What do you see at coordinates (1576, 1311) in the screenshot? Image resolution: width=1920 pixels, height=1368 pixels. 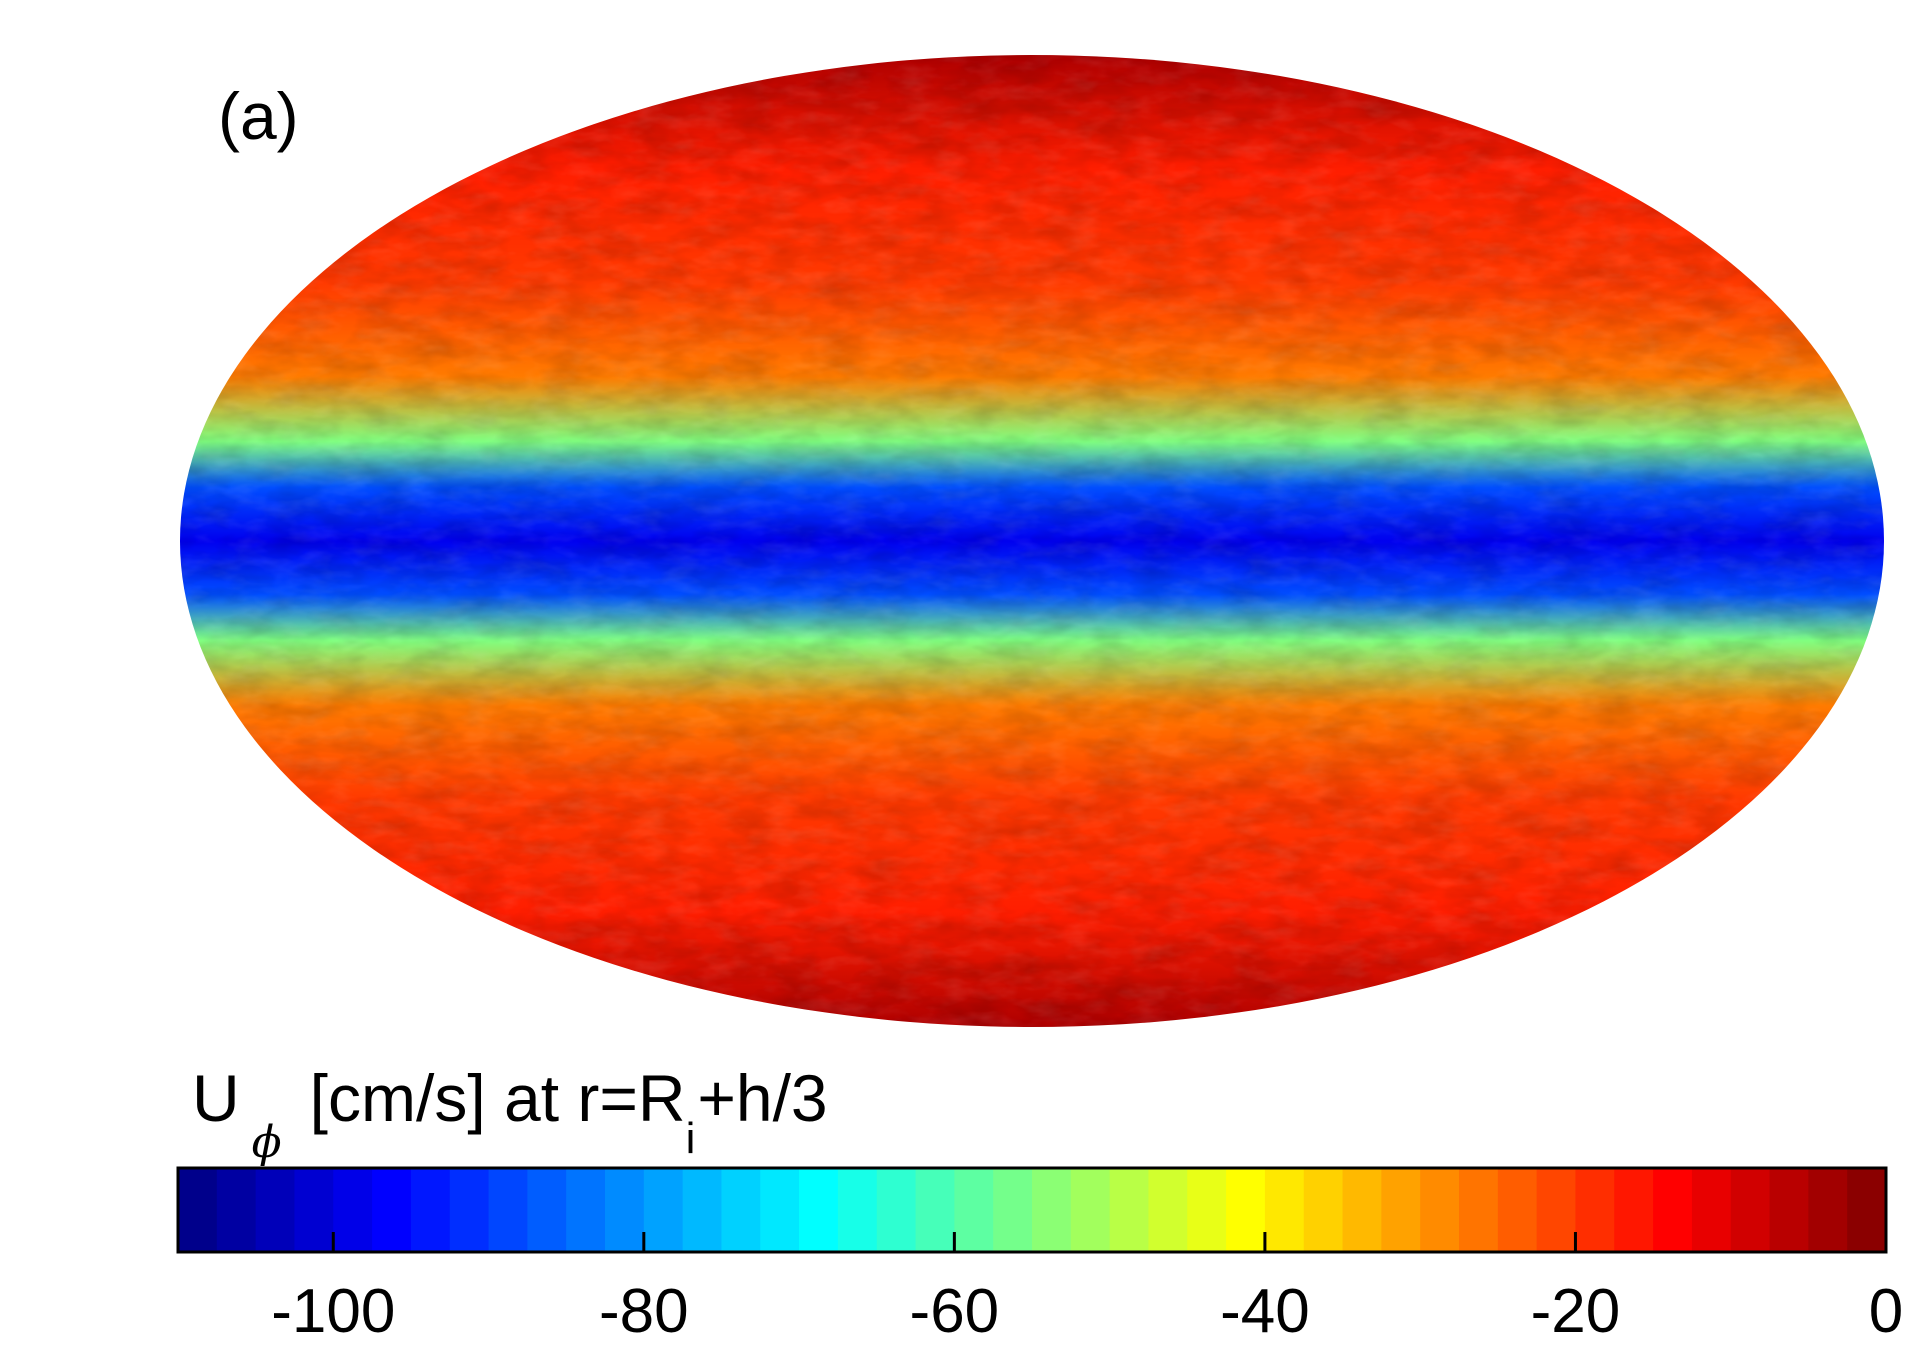 I see `colorbar-tick-label: -20` at bounding box center [1576, 1311].